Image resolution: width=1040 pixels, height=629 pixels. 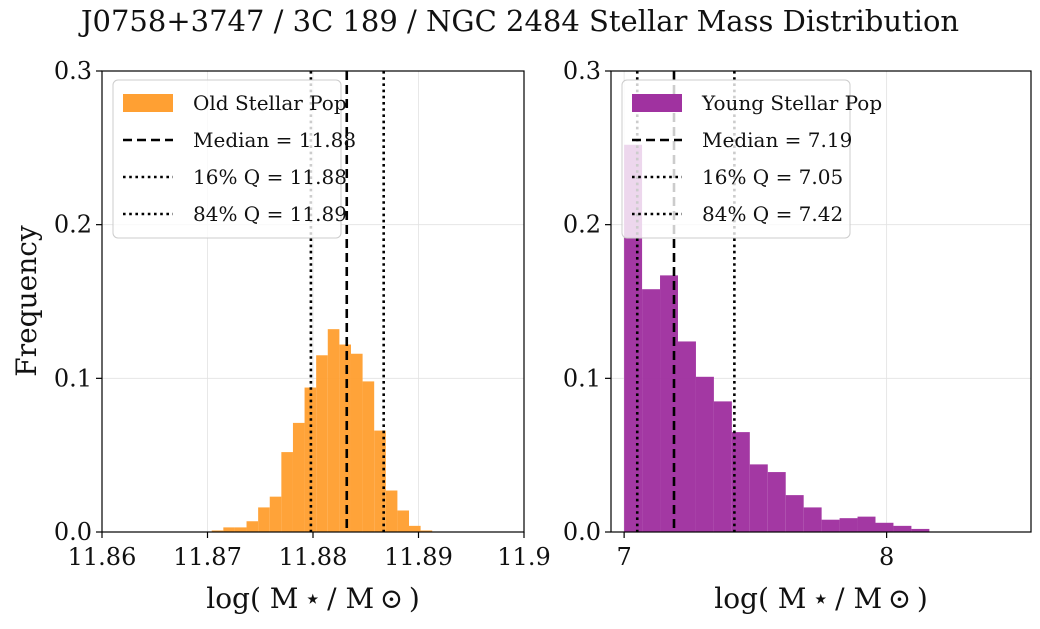 What do you see at coordinates (270, 214) in the screenshot?
I see `legend-label: 84% Q = 11.89` at bounding box center [270, 214].